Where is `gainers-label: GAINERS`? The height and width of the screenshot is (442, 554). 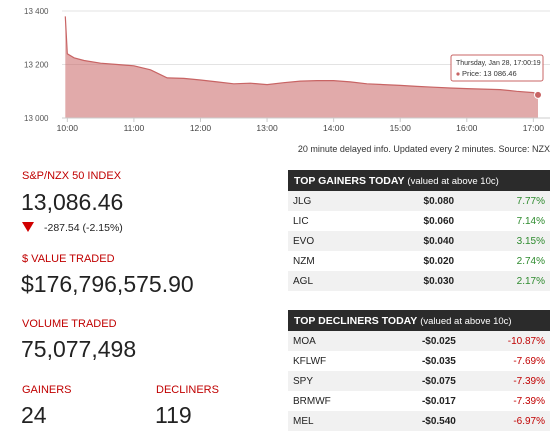 gainers-label: GAINERS is located at coordinates (47, 390).